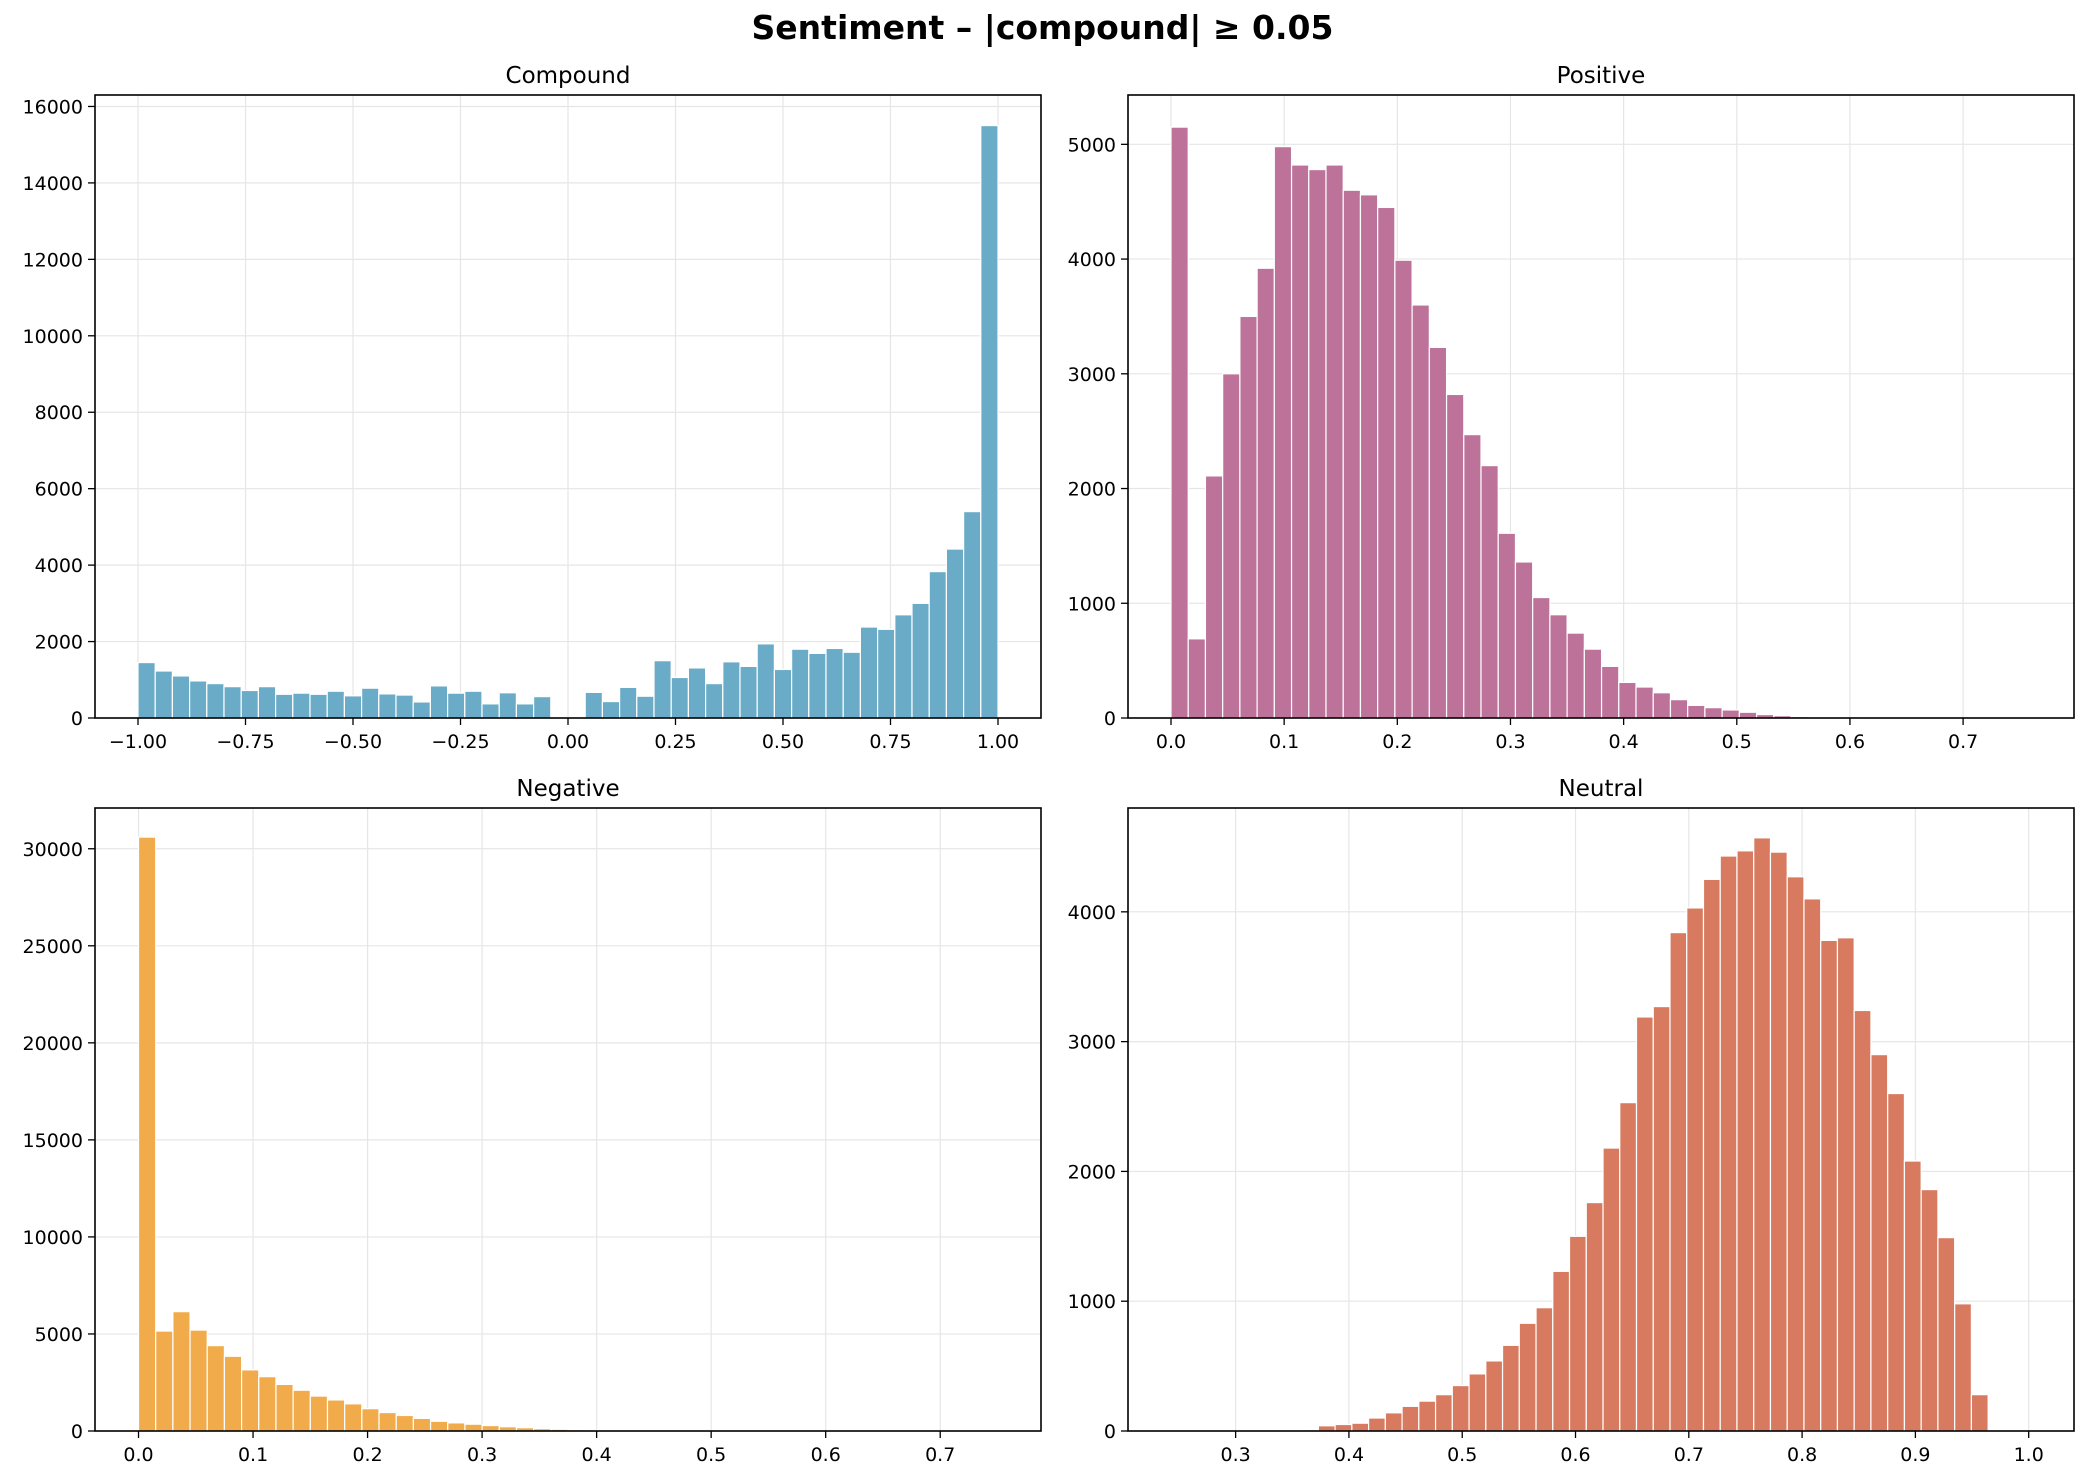 Image resolution: width=2085 pixels, height=1477 pixels. I want to click on x-tick-label: 0.00, so click(568, 742).